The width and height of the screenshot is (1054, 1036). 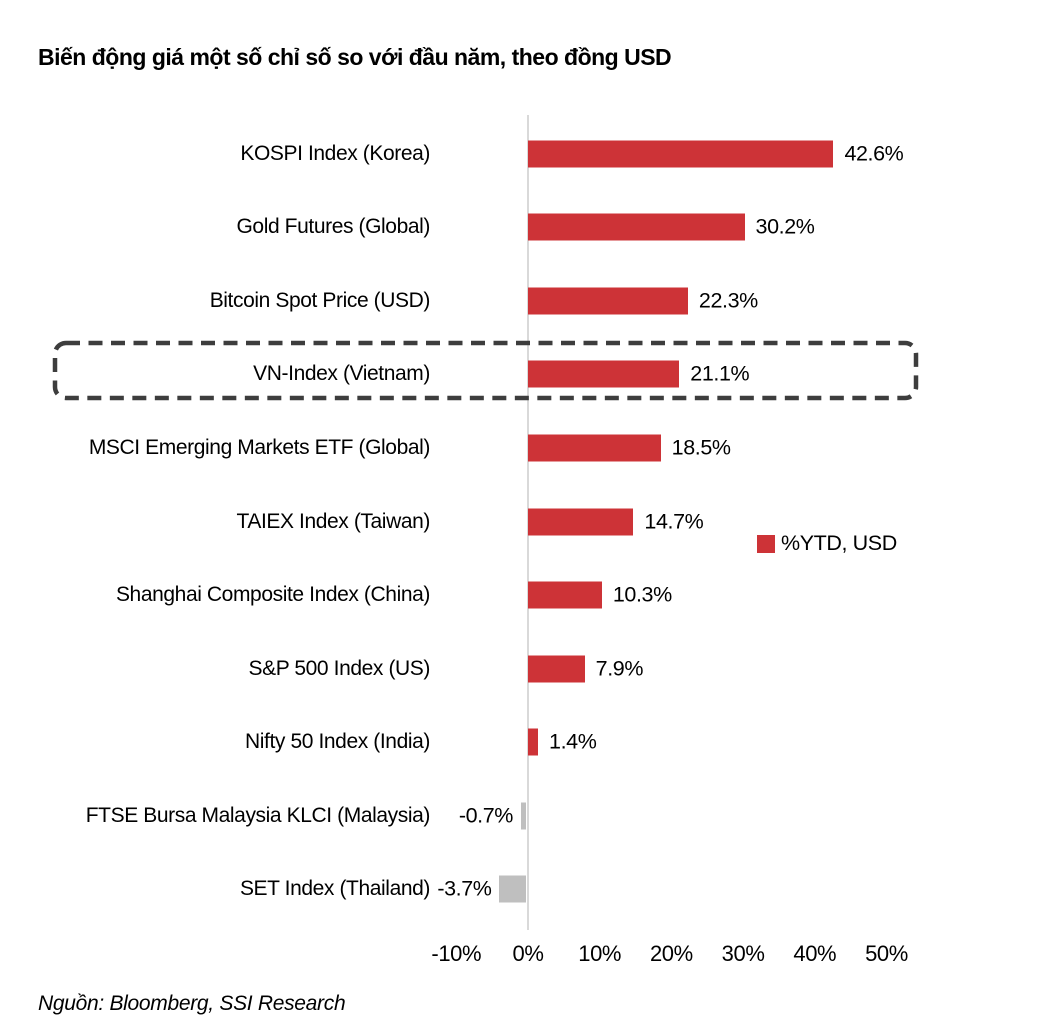 I want to click on bar-row: Bitcoin Spot Price (USD) 22.3%, so click(x=527, y=301).